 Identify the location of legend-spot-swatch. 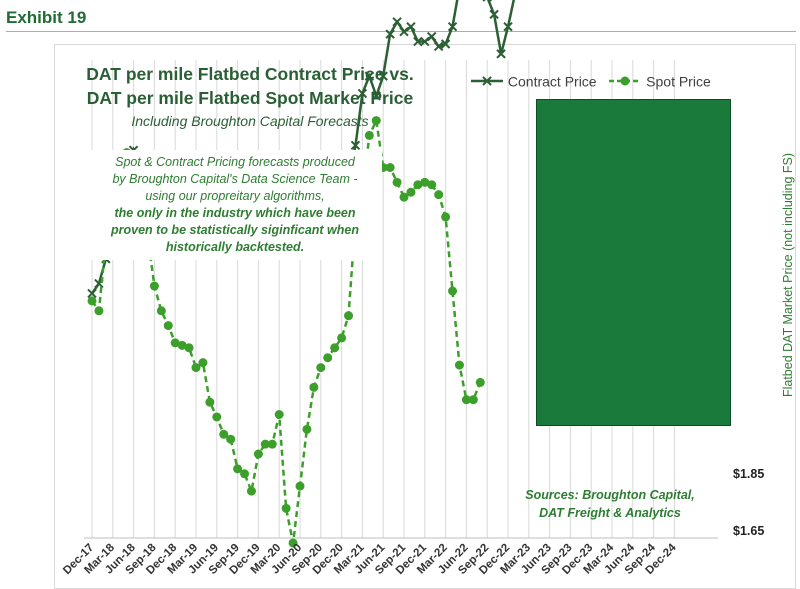
(625, 81).